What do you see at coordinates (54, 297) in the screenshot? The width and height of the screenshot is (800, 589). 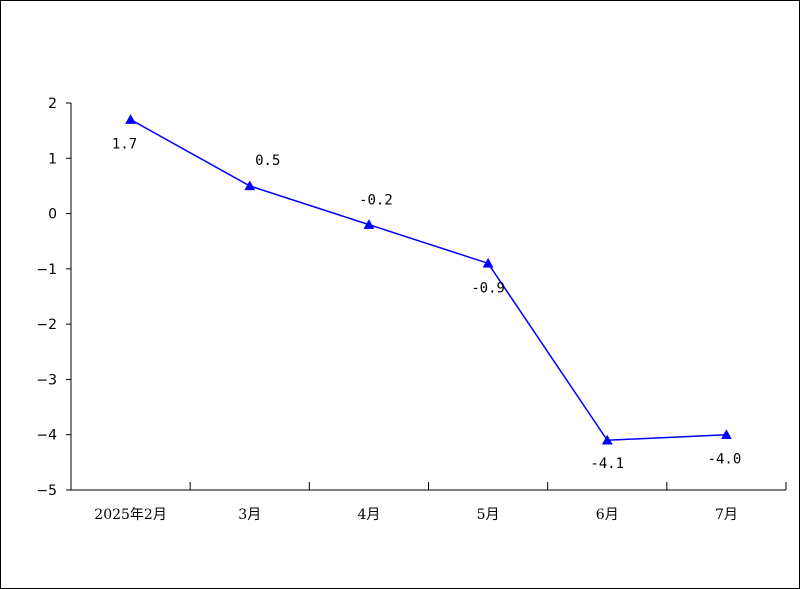 I see `y-axis: 2 1 0 −1 −2 −3 −4 −5` at bounding box center [54, 297].